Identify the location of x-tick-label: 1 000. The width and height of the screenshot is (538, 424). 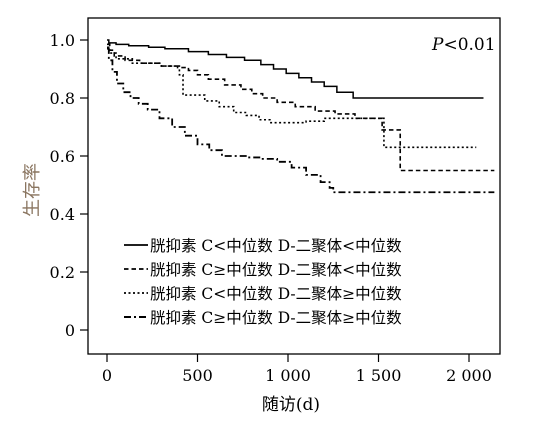
(288, 375).